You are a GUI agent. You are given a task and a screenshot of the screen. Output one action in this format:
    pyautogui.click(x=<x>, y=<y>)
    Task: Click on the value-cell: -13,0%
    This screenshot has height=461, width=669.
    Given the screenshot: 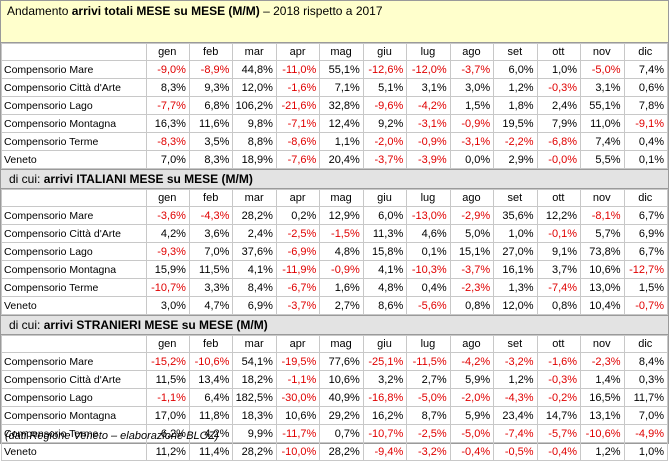 What is the action you would take?
    pyautogui.click(x=428, y=215)
    